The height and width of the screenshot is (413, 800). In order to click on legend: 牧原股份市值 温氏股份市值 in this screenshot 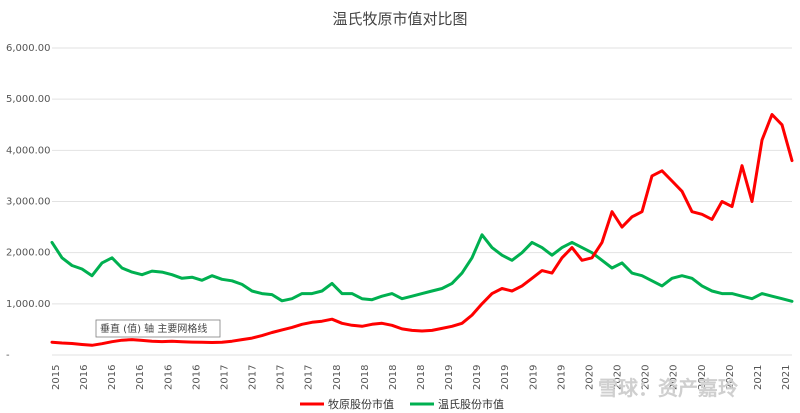, I will do `click(402, 404)`.